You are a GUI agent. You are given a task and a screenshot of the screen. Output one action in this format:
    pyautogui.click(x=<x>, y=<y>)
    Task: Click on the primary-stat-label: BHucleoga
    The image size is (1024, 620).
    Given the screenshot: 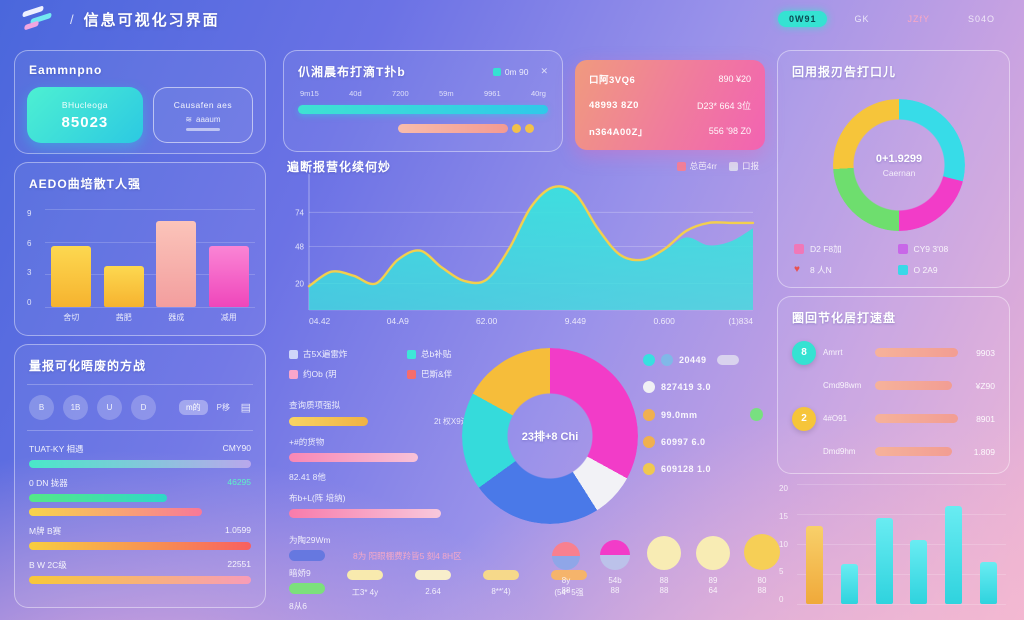 What is the action you would take?
    pyautogui.click(x=84, y=104)
    